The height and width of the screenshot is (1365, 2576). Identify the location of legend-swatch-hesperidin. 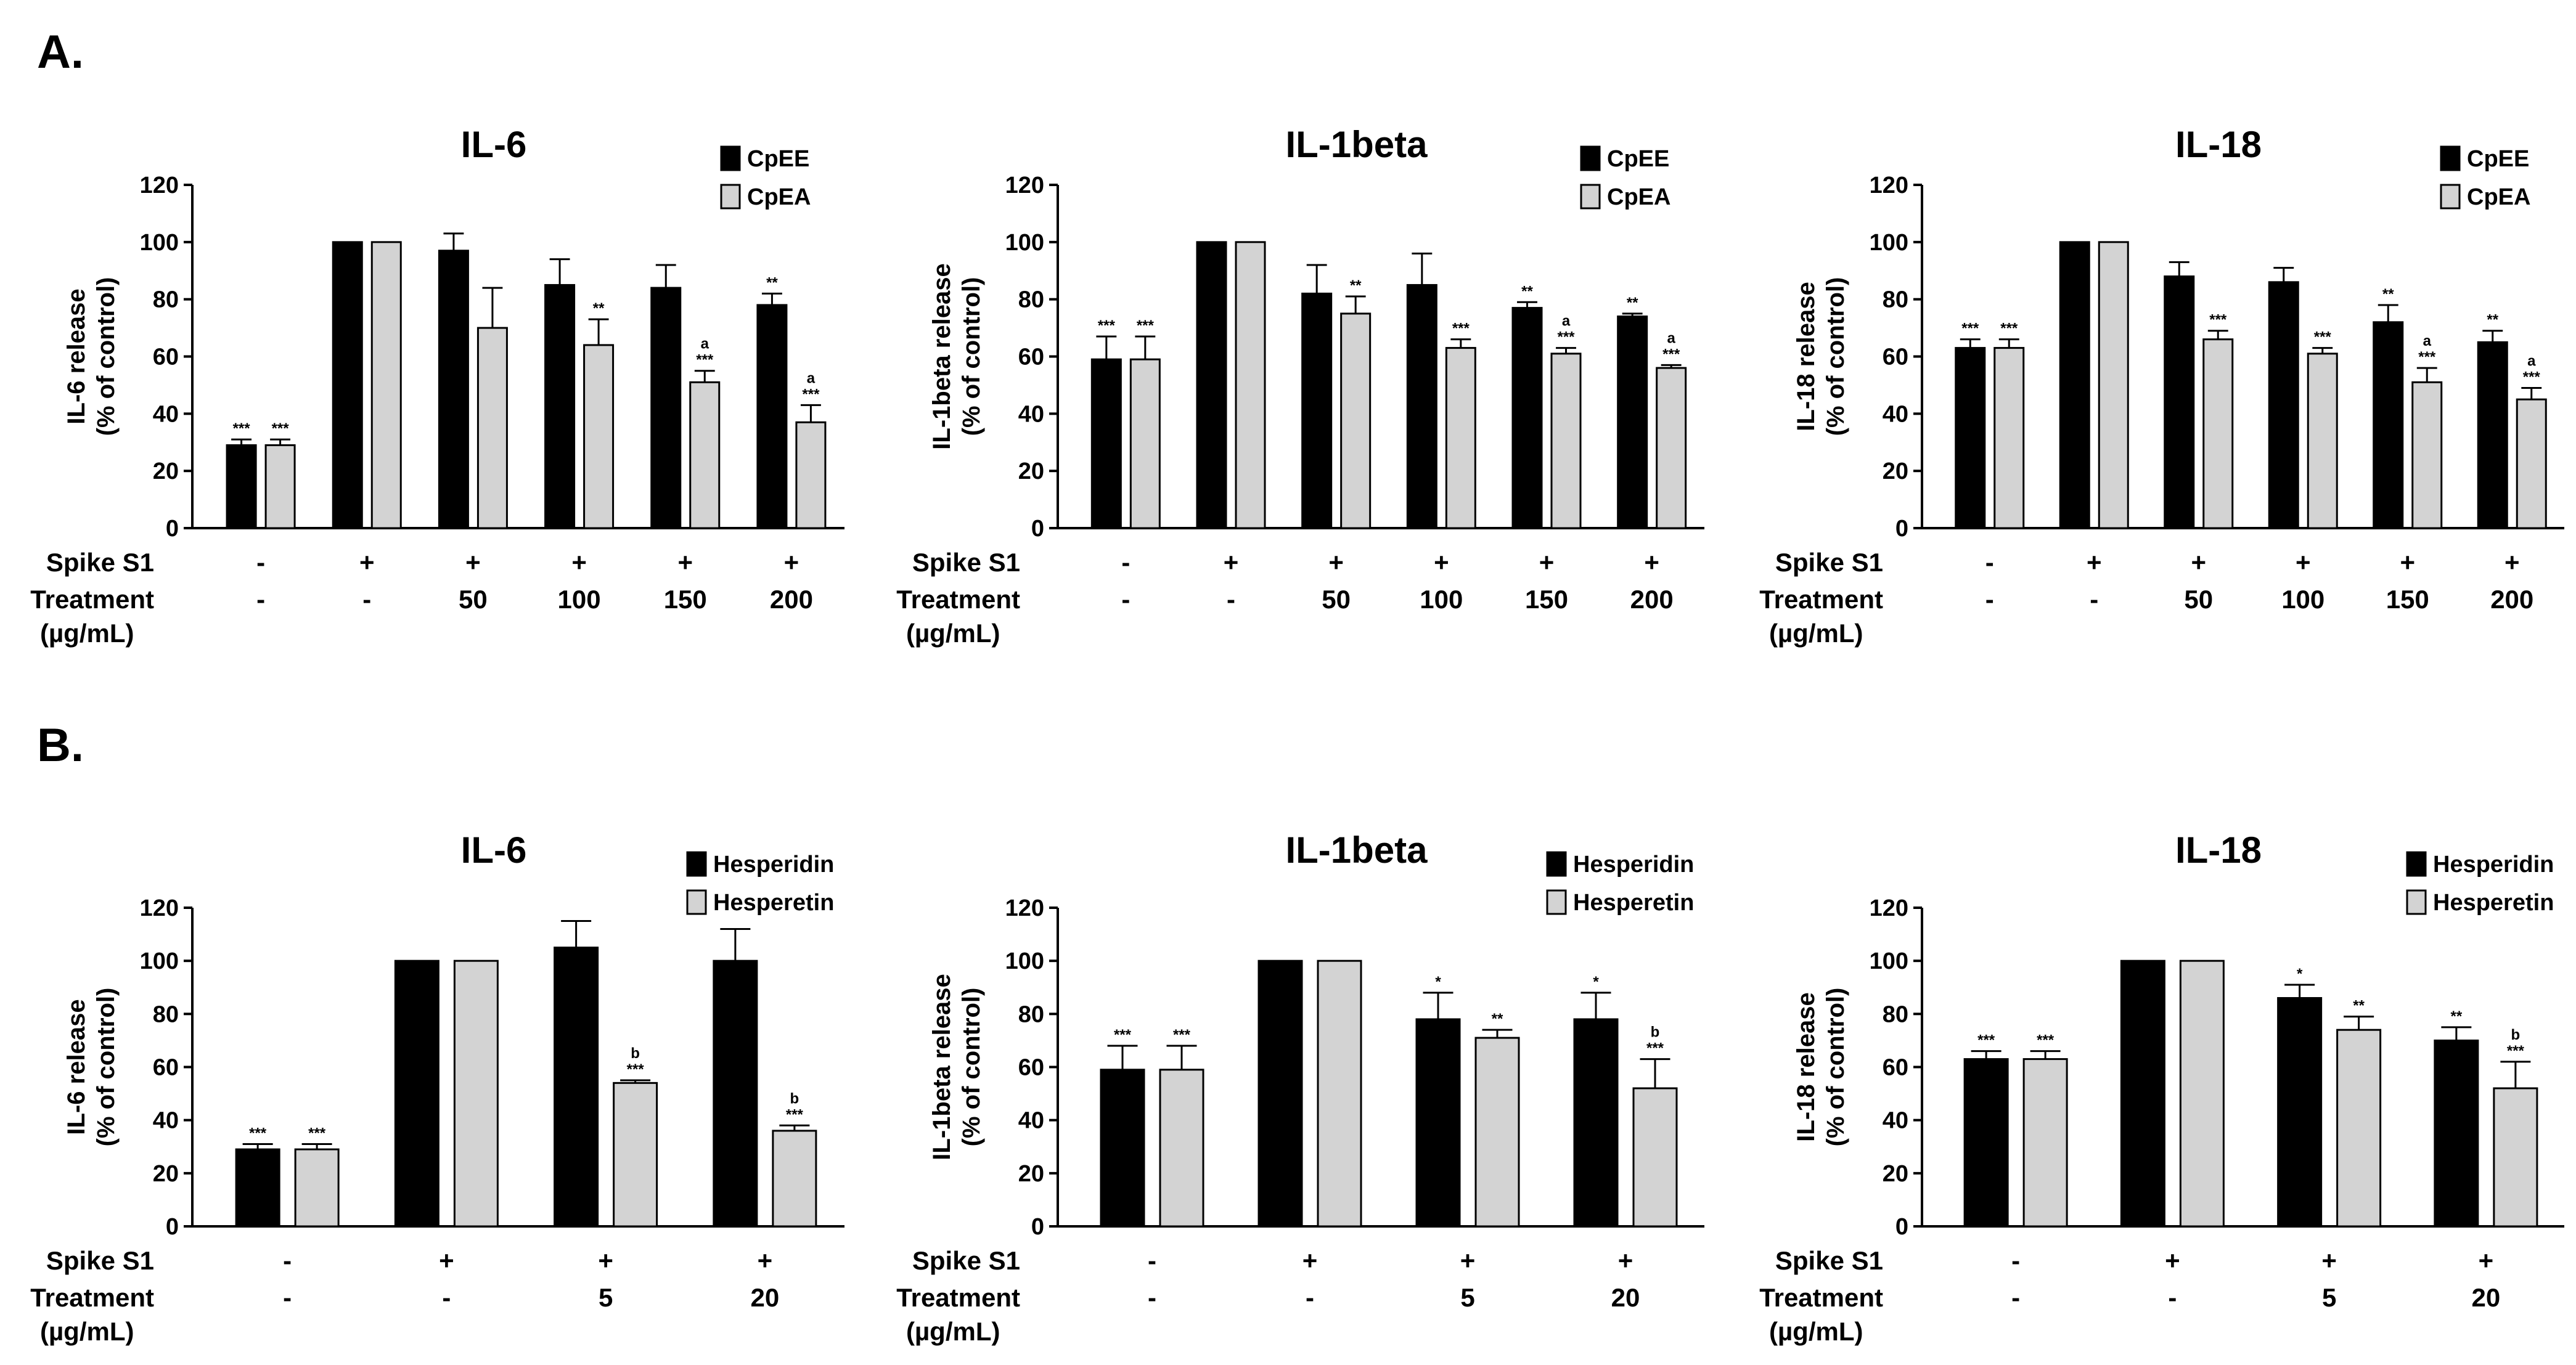
(2416, 864).